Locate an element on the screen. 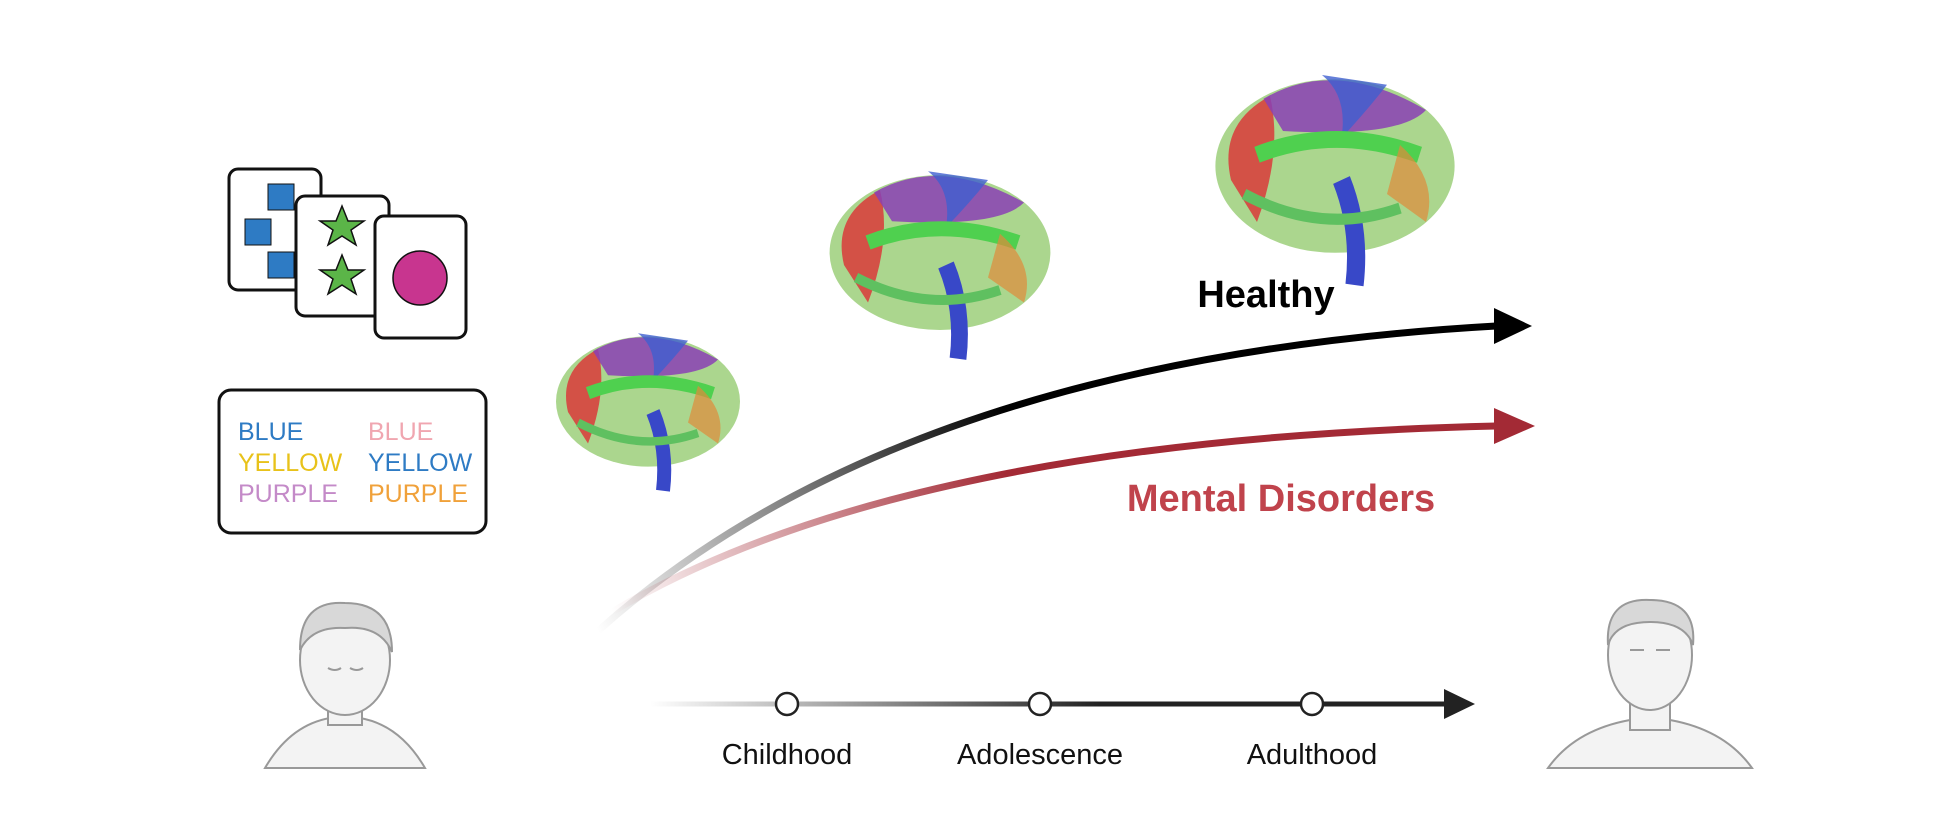 This screenshot has height=835, width=1940. stroop-box is located at coordinates (352, 461).